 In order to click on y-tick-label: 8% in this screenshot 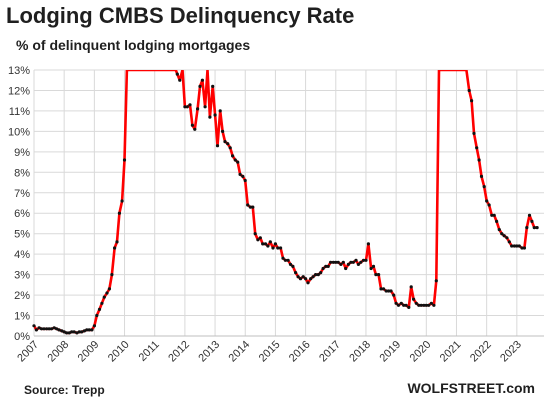, I will do `click(22, 173)`.